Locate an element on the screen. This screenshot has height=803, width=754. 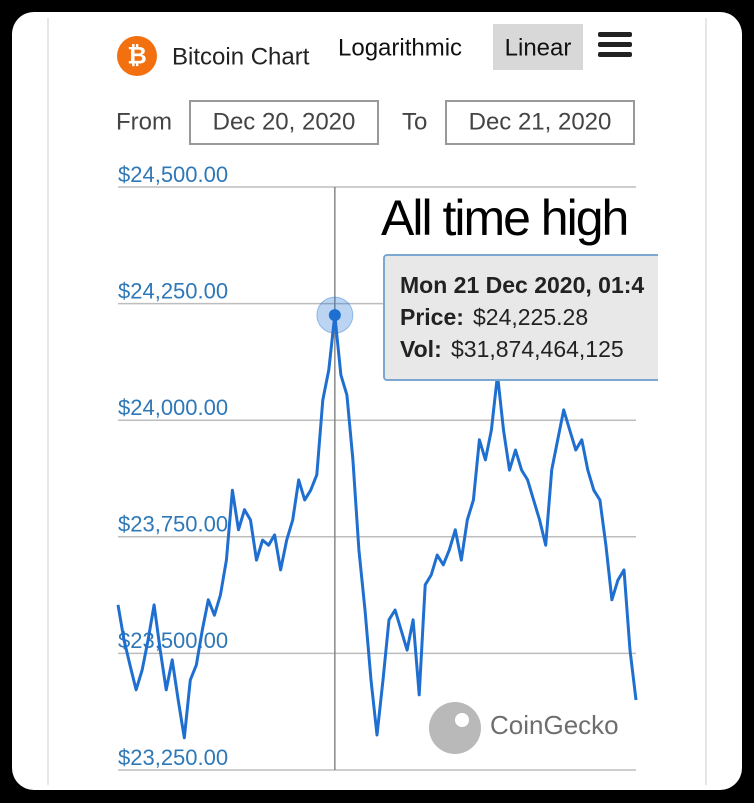
to-date: Dec 21, 2020 is located at coordinates (540, 121).